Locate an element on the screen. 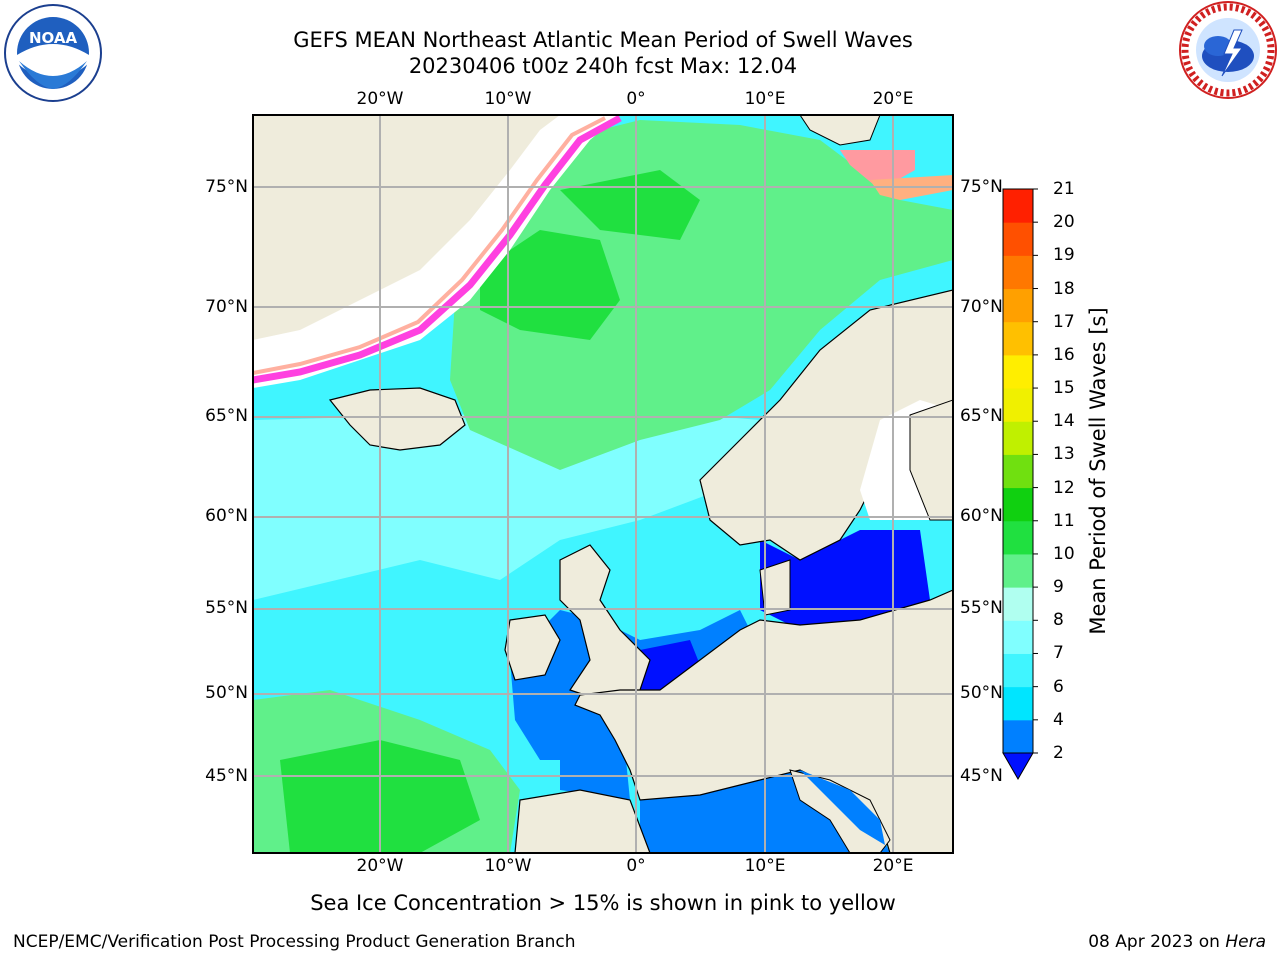 The width and height of the screenshot is (1280, 960). colorbar-tick-label: 15 is located at coordinates (1064, 388).